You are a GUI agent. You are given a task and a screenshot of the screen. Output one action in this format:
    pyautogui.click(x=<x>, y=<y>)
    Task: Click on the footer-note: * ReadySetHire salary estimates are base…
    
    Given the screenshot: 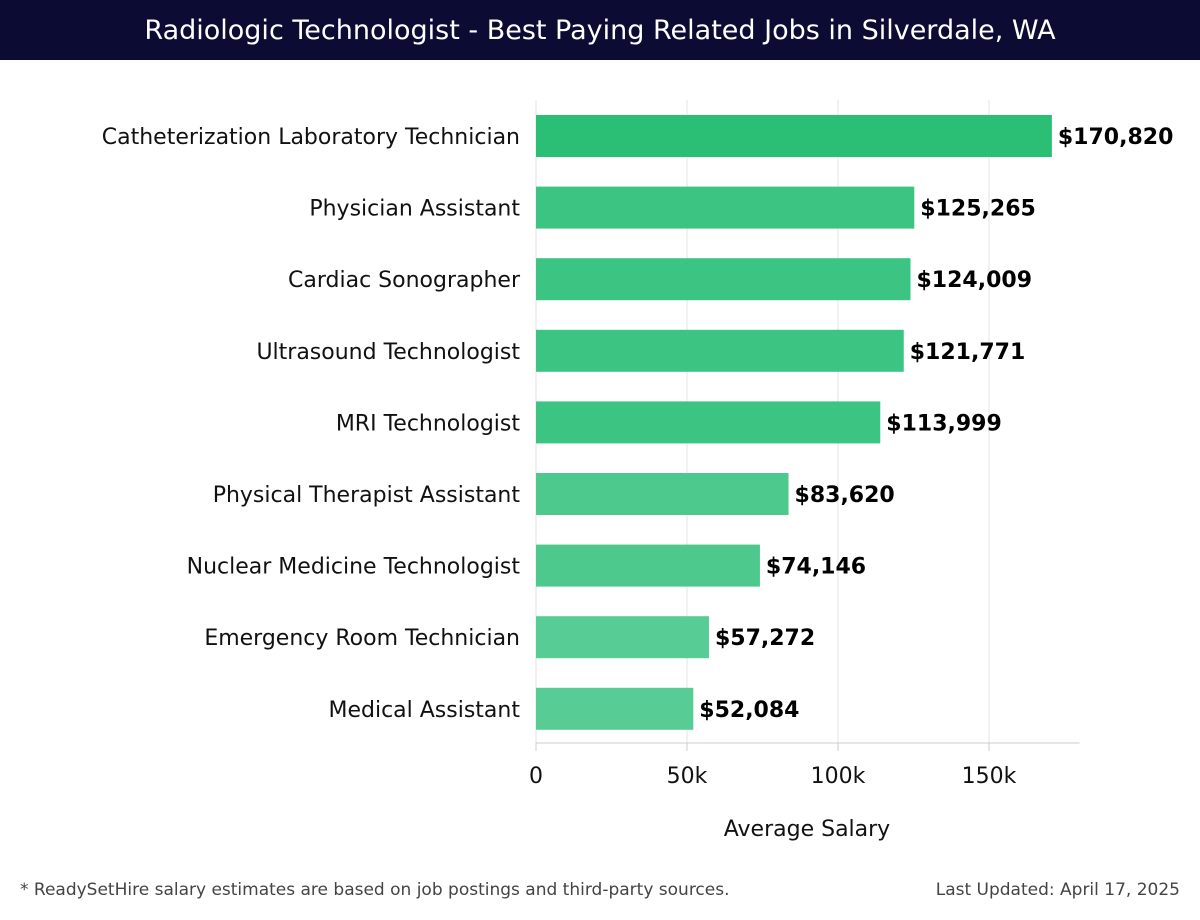 What is the action you would take?
    pyautogui.click(x=375, y=890)
    